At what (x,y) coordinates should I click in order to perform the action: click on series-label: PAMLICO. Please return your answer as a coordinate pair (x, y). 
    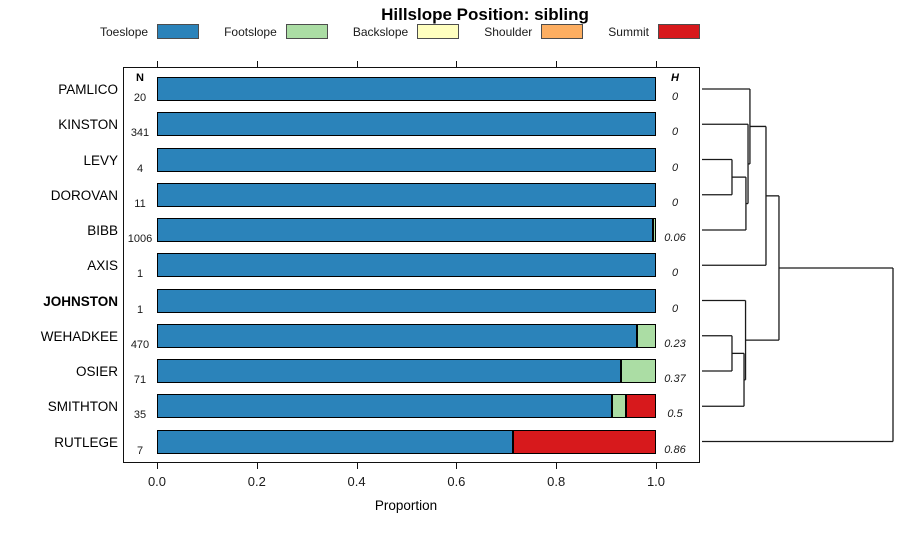
    Looking at the image, I should click on (88, 89).